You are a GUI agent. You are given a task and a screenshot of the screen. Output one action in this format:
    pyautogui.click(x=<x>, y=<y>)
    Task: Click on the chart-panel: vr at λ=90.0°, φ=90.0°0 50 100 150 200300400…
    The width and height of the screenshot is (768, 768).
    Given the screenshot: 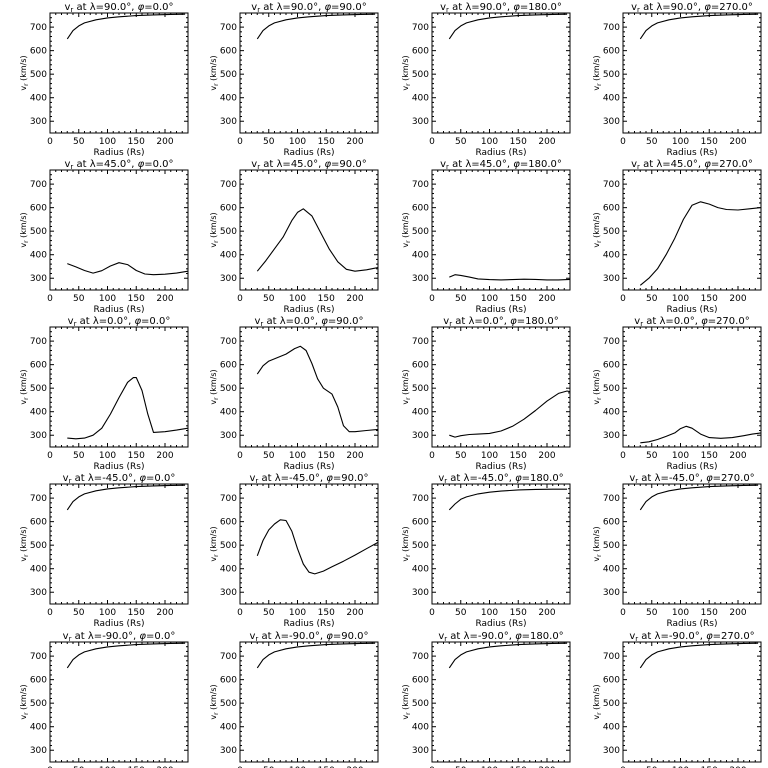 What is the action you would take?
    pyautogui.click(x=294, y=80)
    